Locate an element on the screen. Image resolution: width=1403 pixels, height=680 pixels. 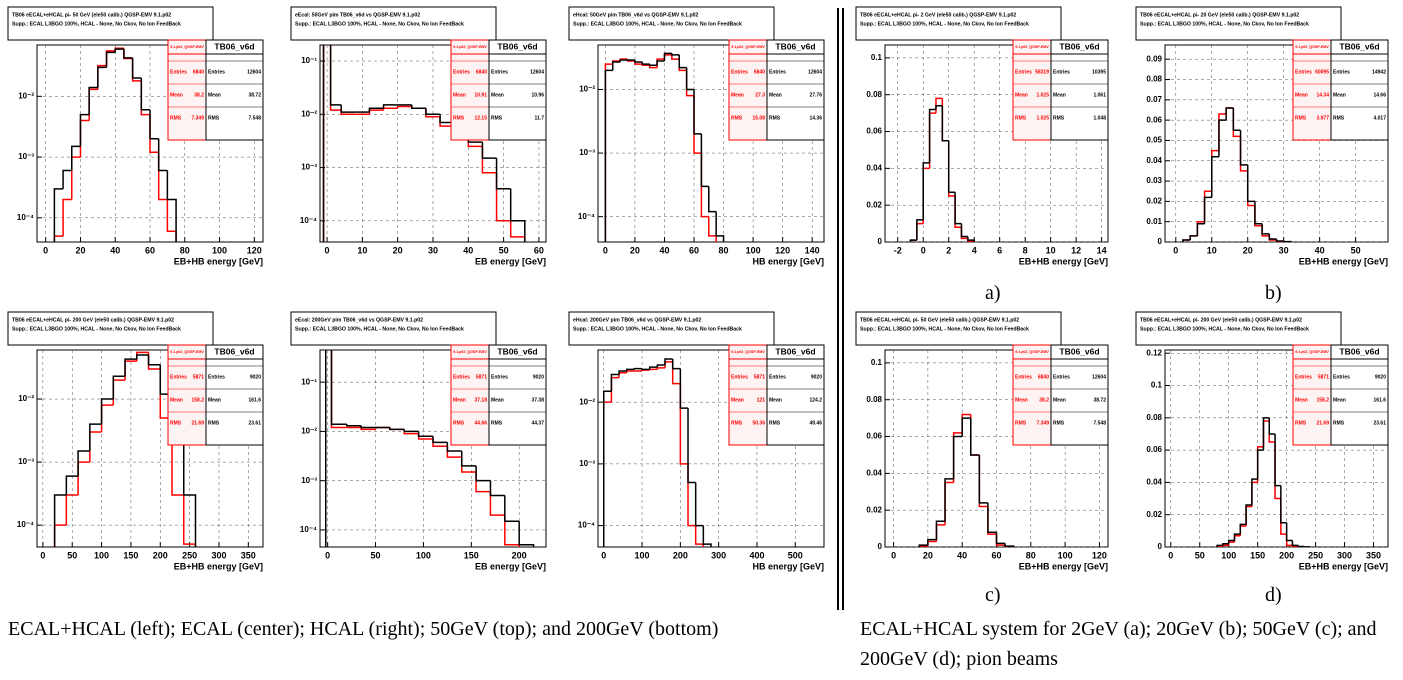
stats-value: 15.08 is located at coordinates (758, 118).